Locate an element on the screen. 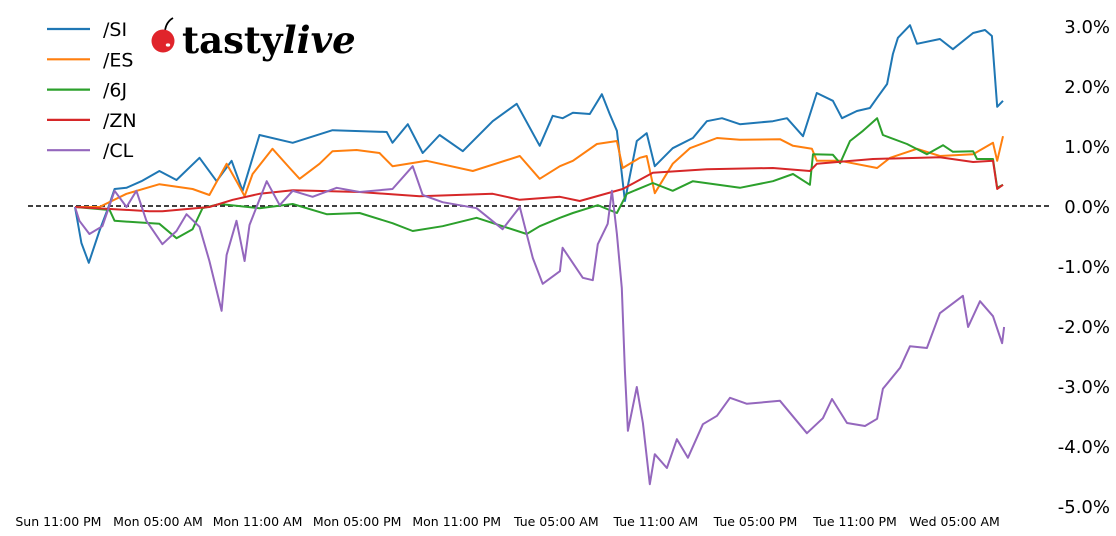 This screenshot has width=1116, height=536. legend-label: /CL is located at coordinates (118, 151).